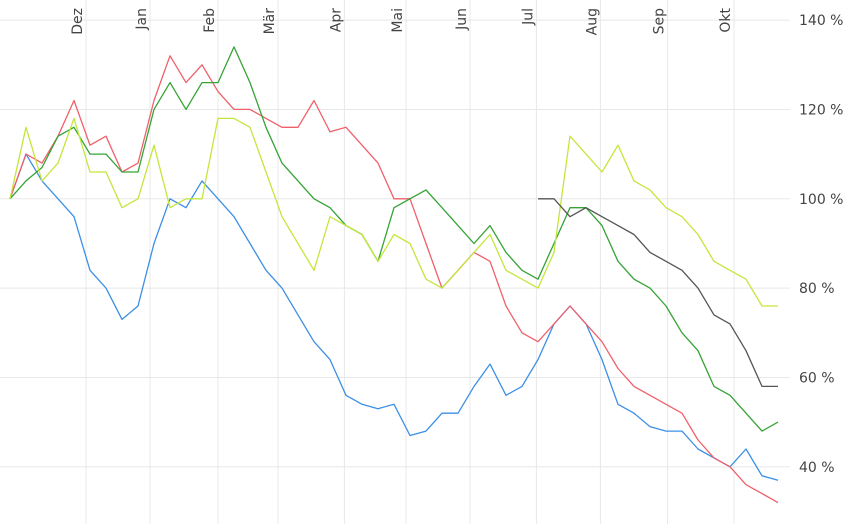  Describe the element at coordinates (817, 378) in the screenshot. I see `y-tick-label: 60 %` at that location.